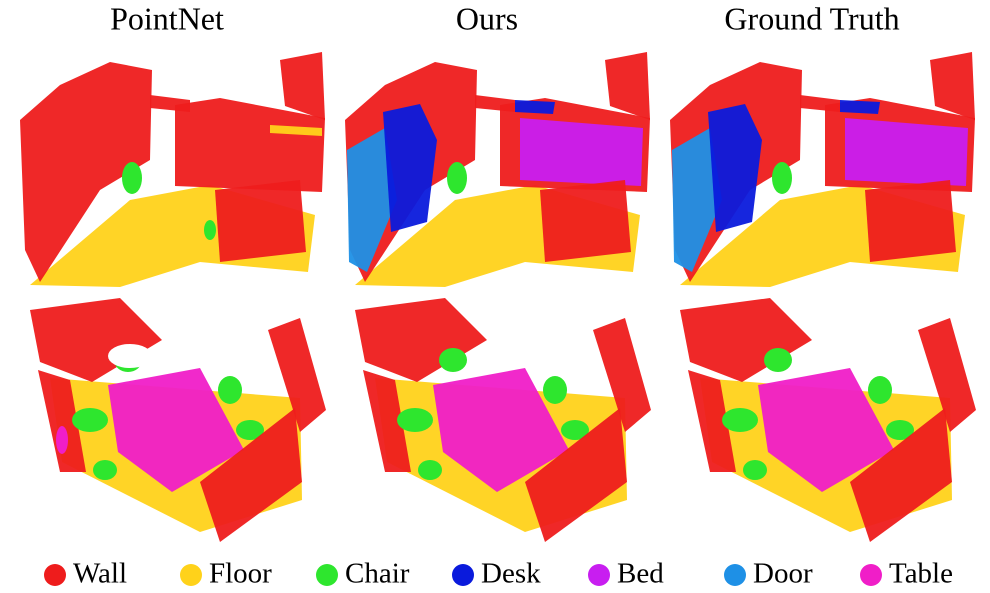 The image size is (990, 593). Describe the element at coordinates (921, 574) in the screenshot. I see `legend-label: Table` at that location.